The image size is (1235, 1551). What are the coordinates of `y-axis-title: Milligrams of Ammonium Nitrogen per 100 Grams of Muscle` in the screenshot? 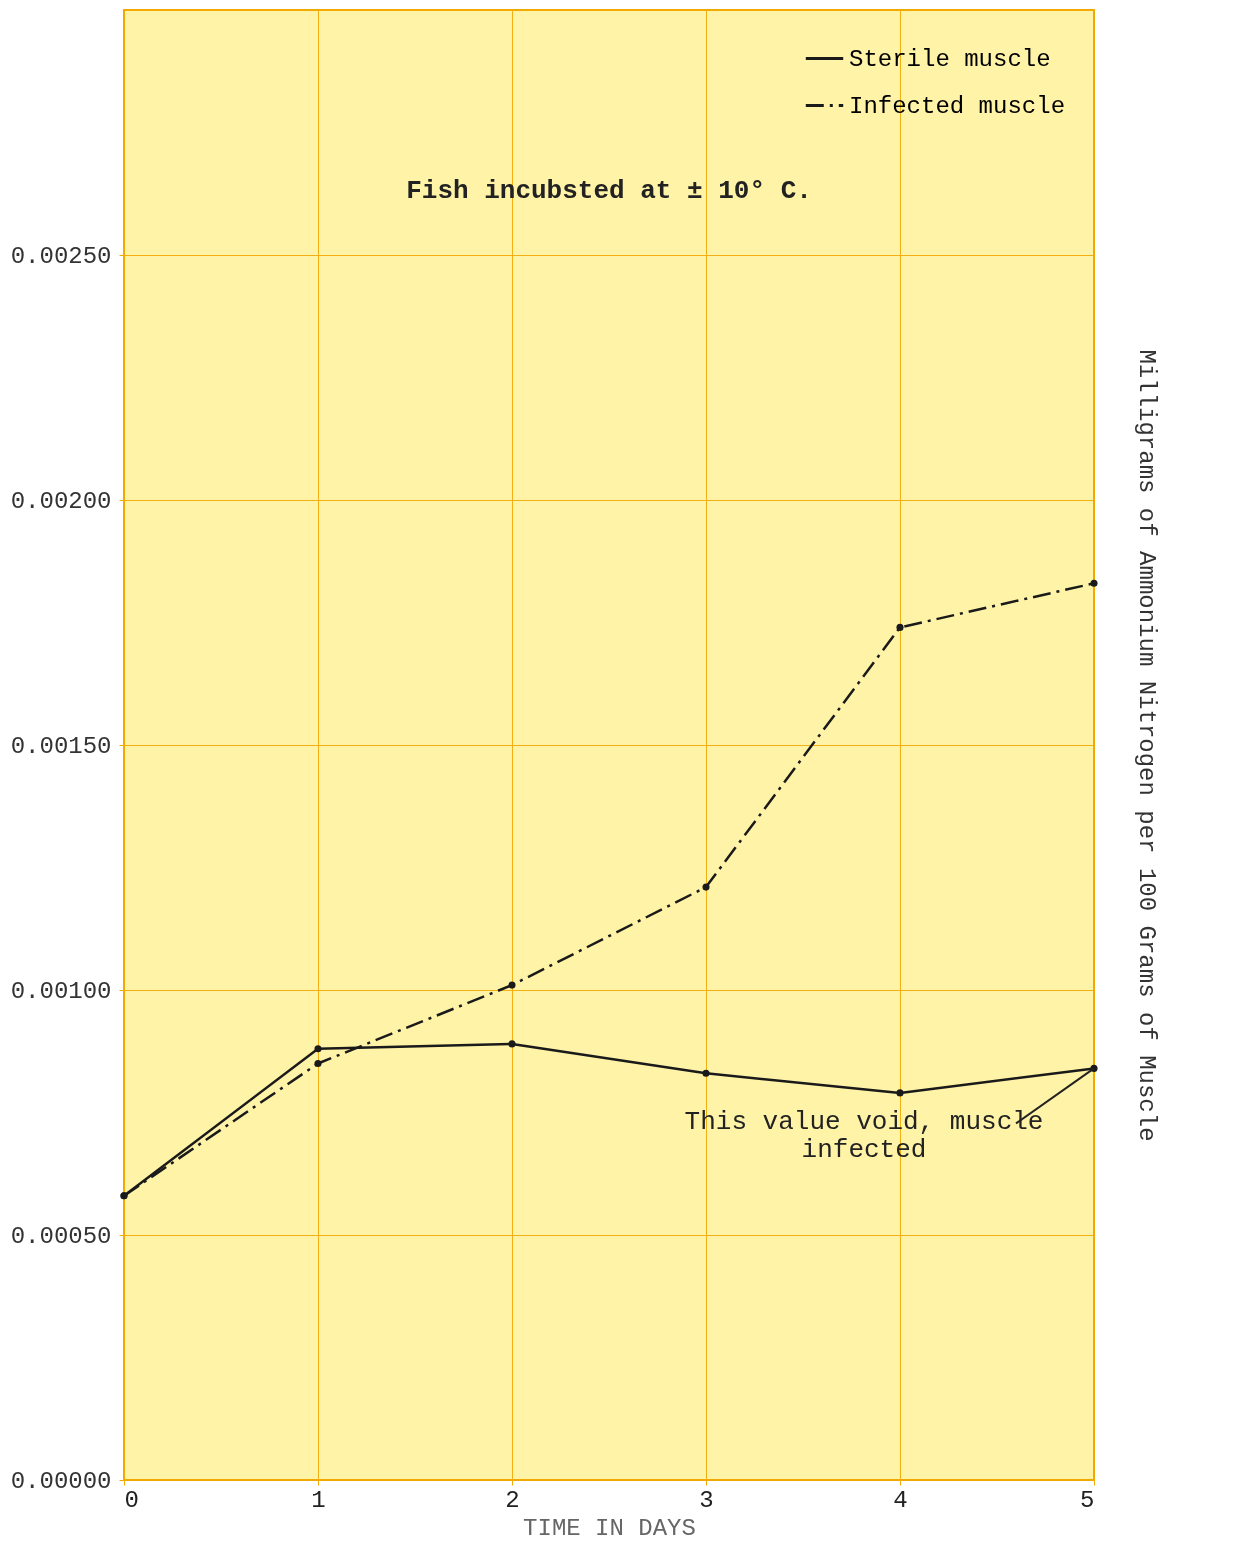 It's located at (1146, 745).